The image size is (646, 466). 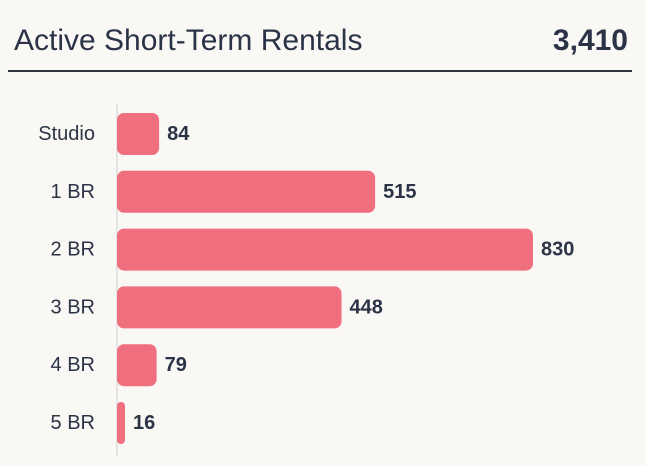 What do you see at coordinates (66, 134) in the screenshot?
I see `category-label: Studio` at bounding box center [66, 134].